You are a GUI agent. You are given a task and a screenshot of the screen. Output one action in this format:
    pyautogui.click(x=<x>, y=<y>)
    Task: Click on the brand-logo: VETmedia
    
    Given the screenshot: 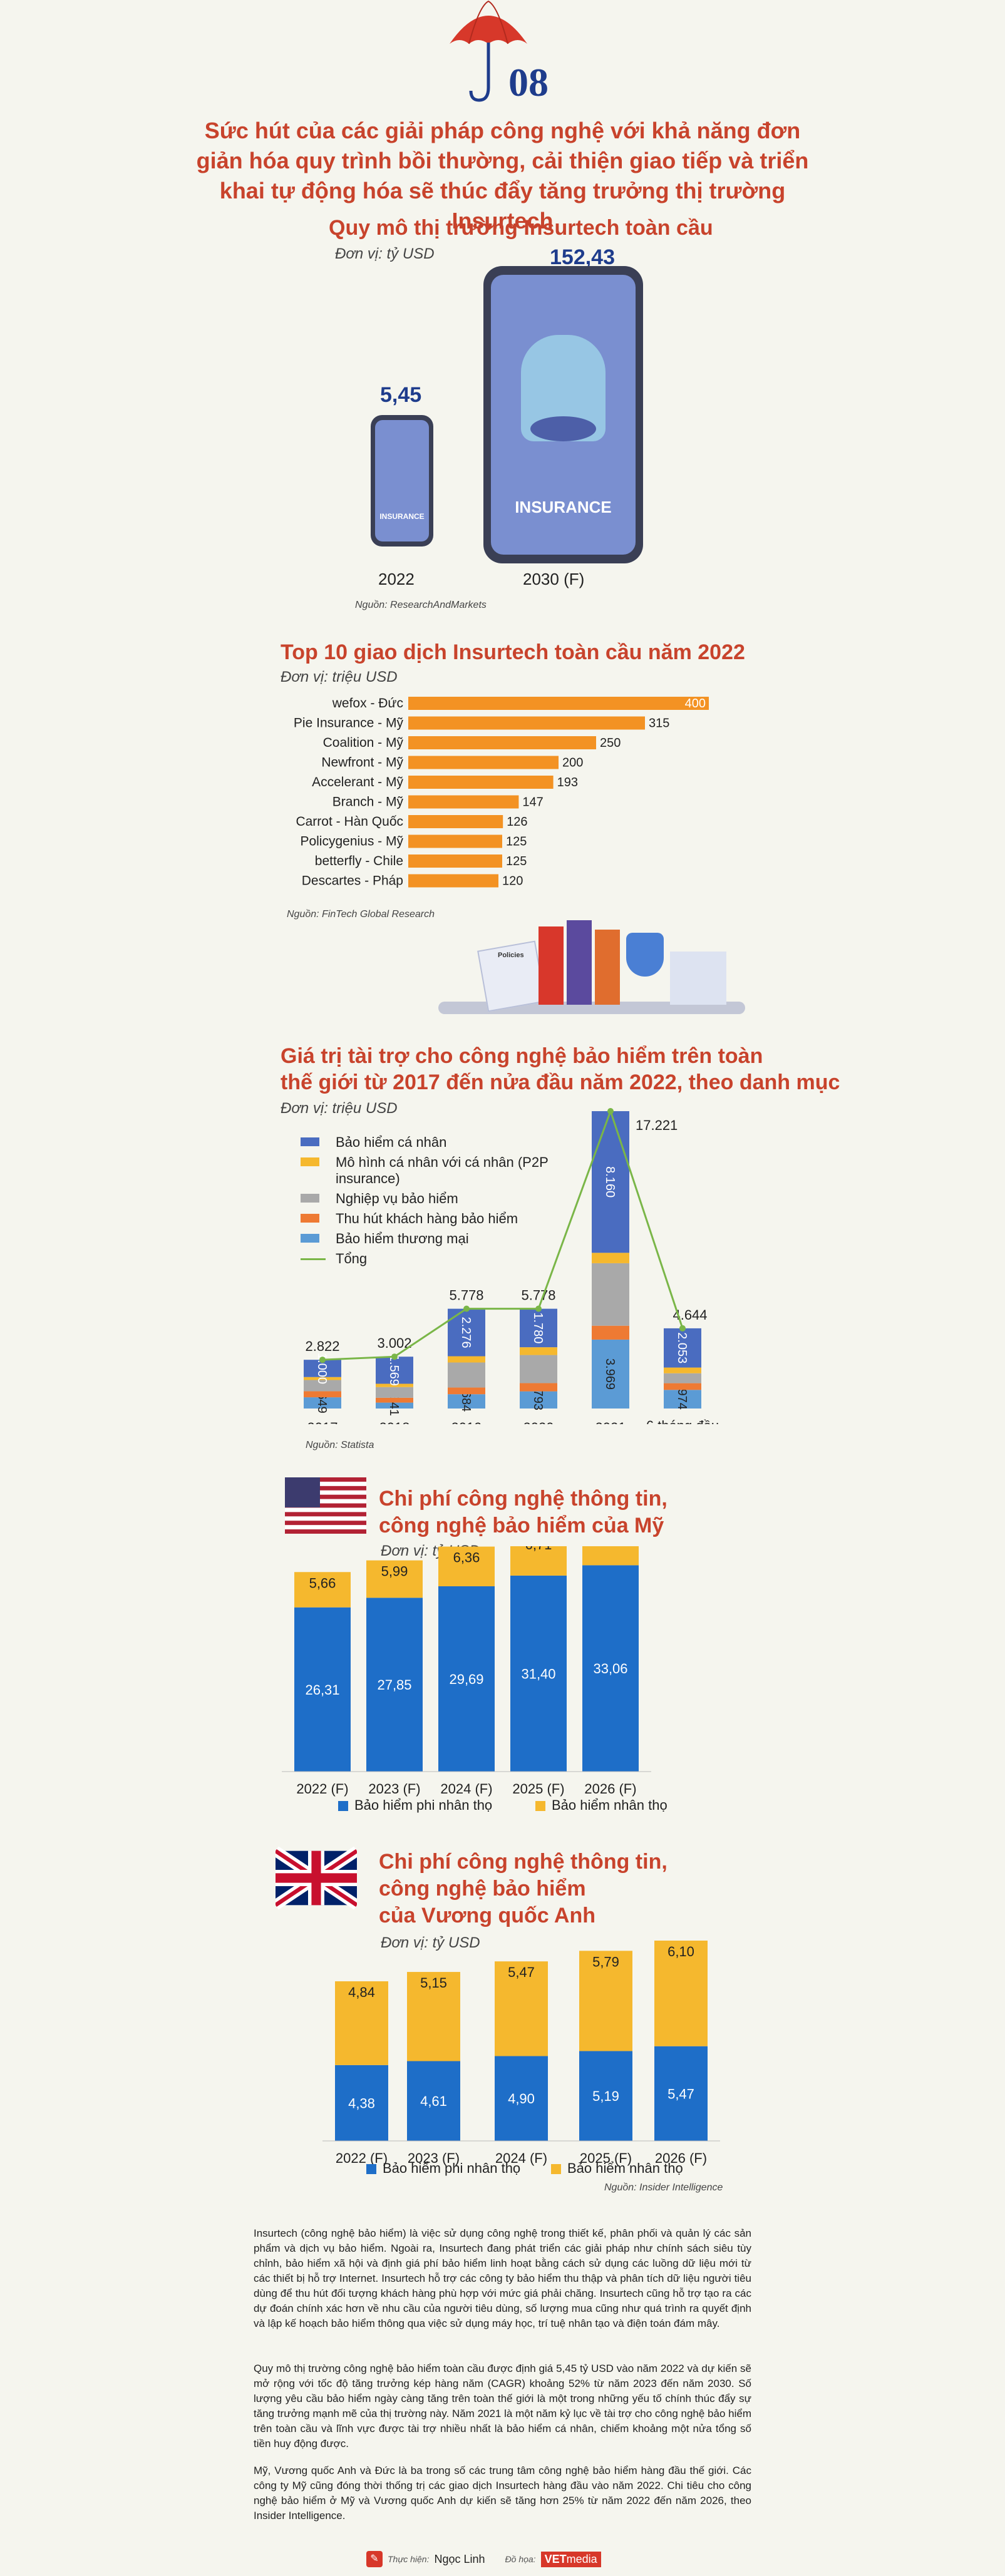 What is the action you would take?
    pyautogui.click(x=570, y=2559)
    